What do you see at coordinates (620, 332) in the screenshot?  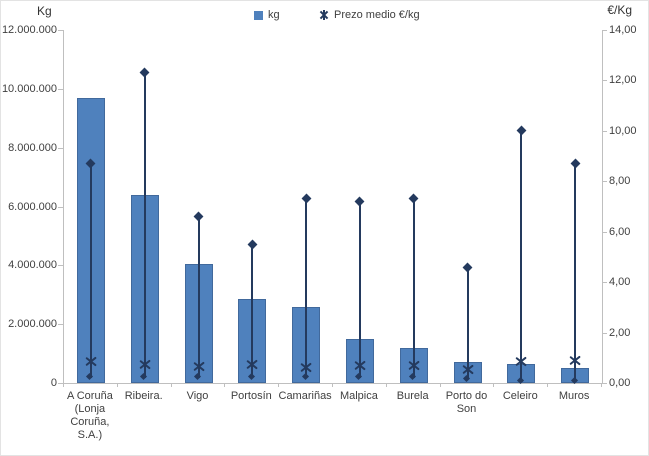 I see `right-axis-tick-label: 2,00` at bounding box center [620, 332].